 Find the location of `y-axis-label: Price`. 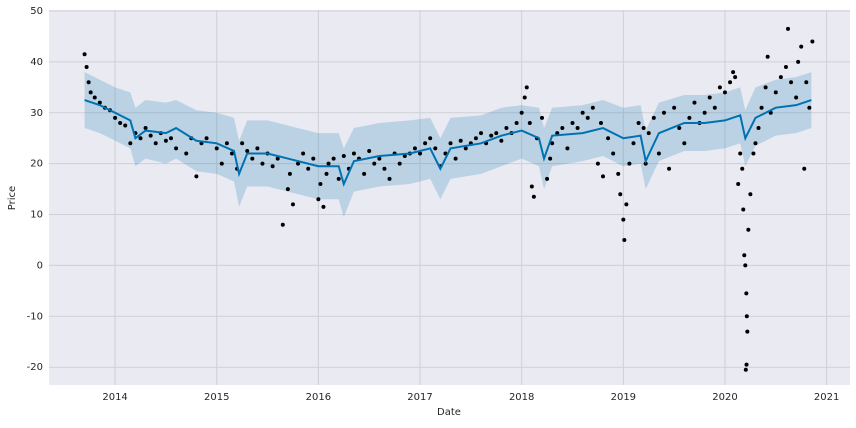

y-axis-label: Price is located at coordinates (12, 198).